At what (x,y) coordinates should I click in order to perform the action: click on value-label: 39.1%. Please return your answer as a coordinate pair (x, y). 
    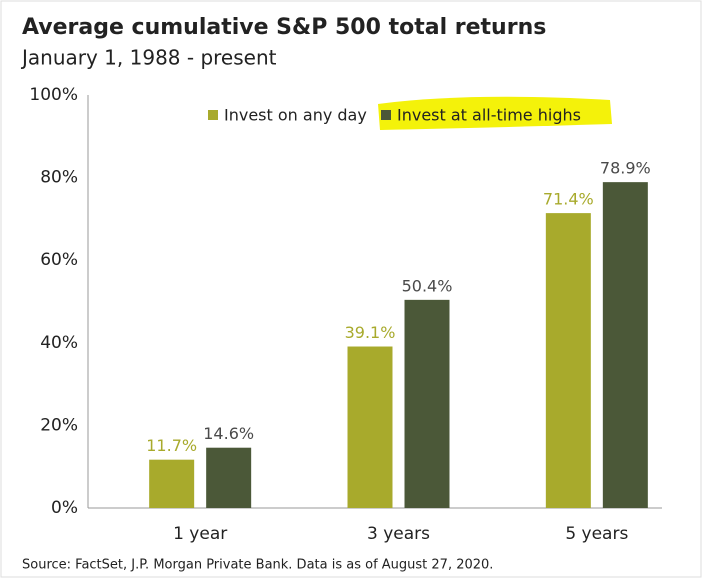
    Looking at the image, I should click on (370, 332).